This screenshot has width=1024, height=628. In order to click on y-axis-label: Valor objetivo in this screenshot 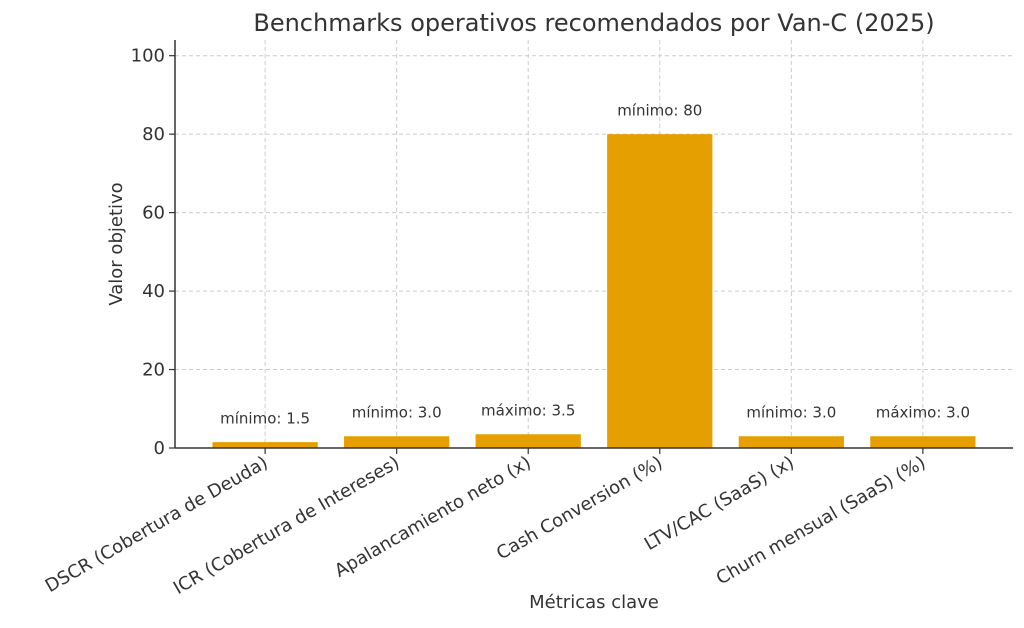, I will do `click(116, 243)`.